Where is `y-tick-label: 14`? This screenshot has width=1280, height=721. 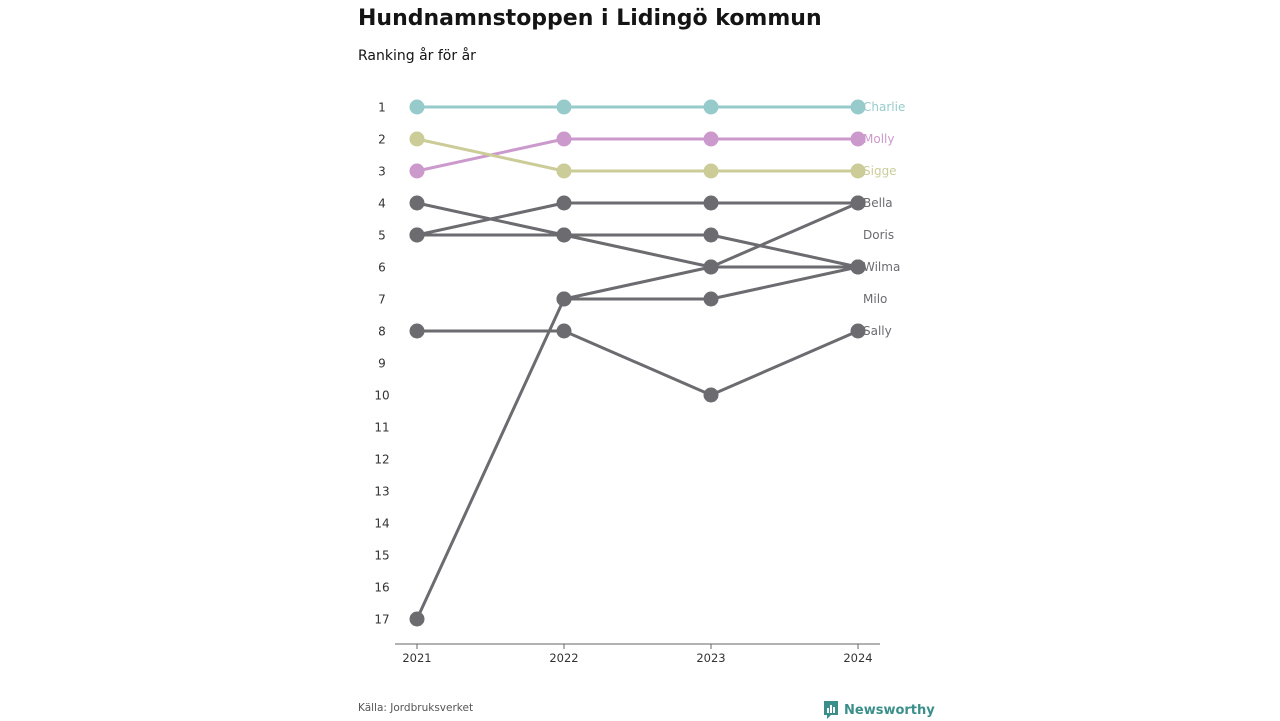 y-tick-label: 14 is located at coordinates (381, 524).